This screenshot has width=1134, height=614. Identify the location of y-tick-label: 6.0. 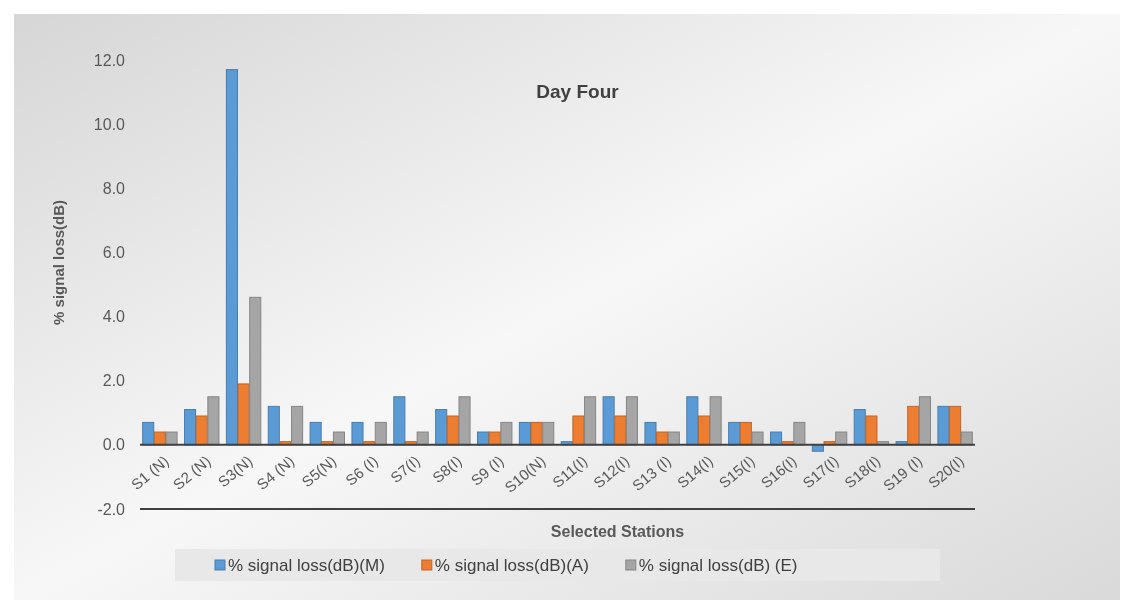
(114, 253).